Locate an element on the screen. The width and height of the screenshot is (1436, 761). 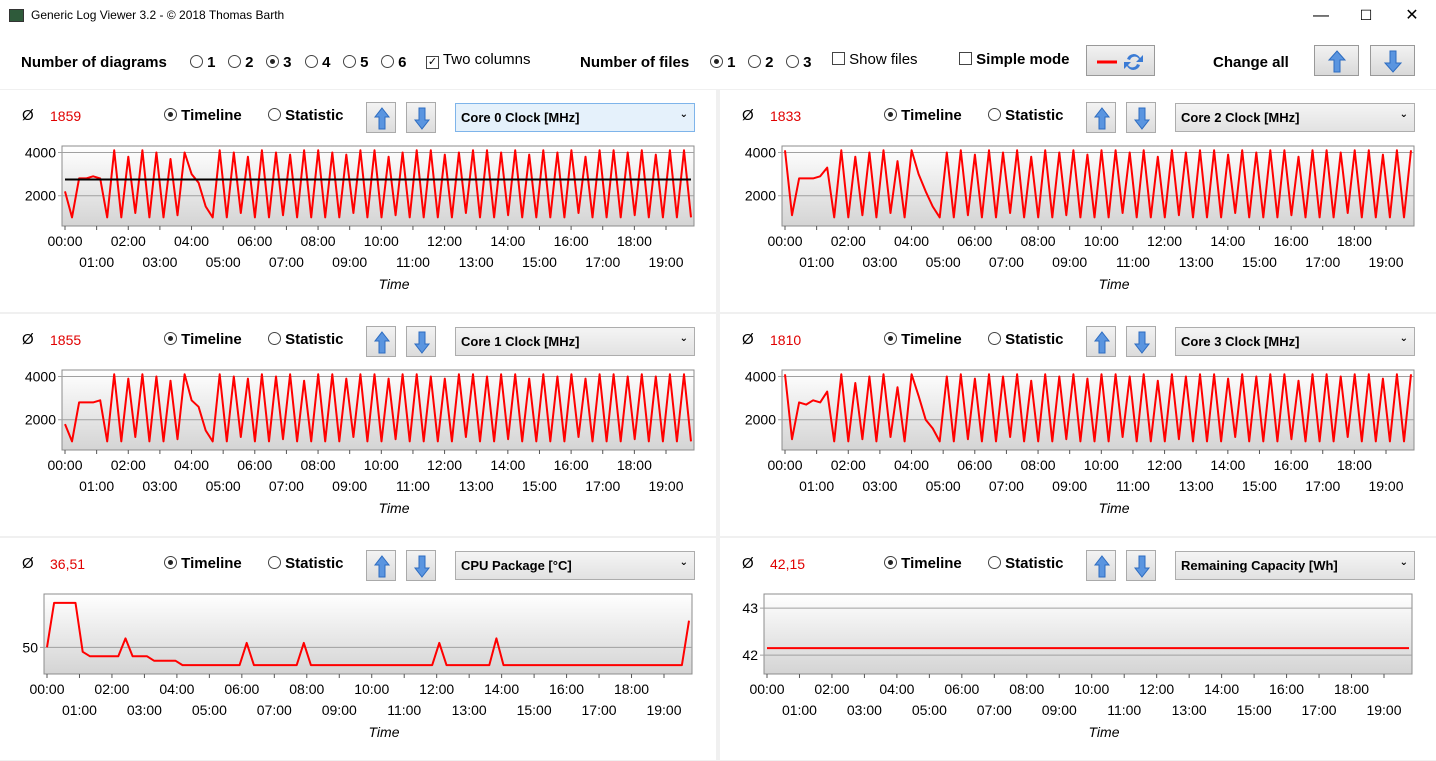
x-tick-label: 12:00 is located at coordinates (1164, 241).